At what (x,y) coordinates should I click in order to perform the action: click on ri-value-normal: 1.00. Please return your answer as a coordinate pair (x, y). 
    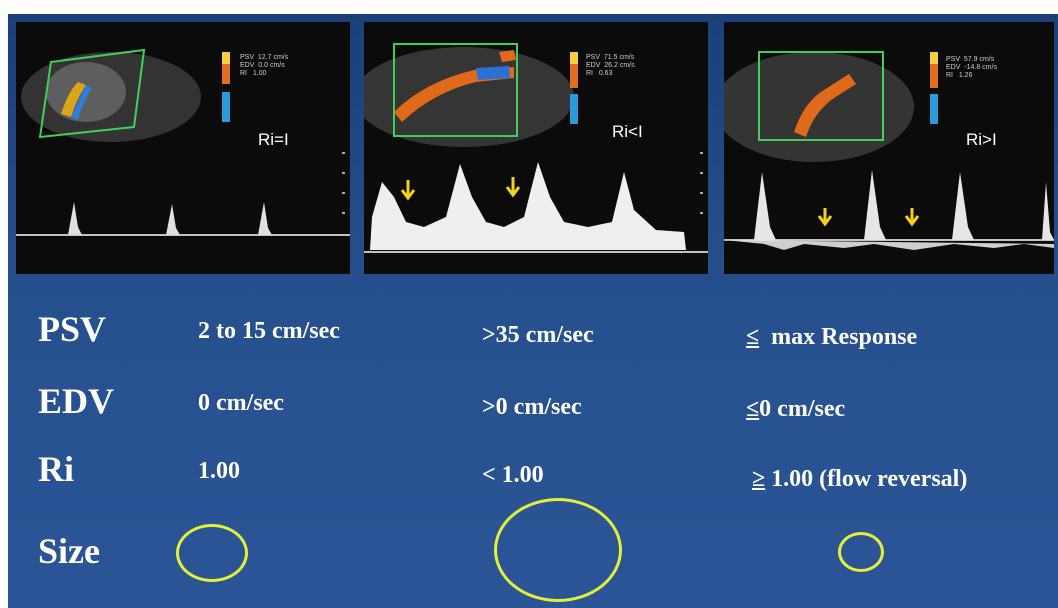
    Looking at the image, I should click on (219, 471).